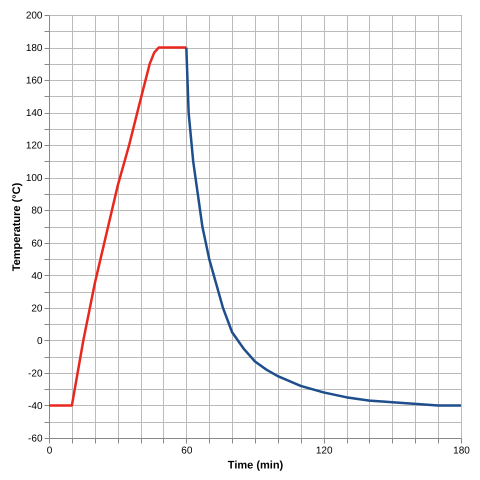 Image resolution: width=480 pixels, height=480 pixels. I want to click on y-tick-label: -60, so click(35, 439).